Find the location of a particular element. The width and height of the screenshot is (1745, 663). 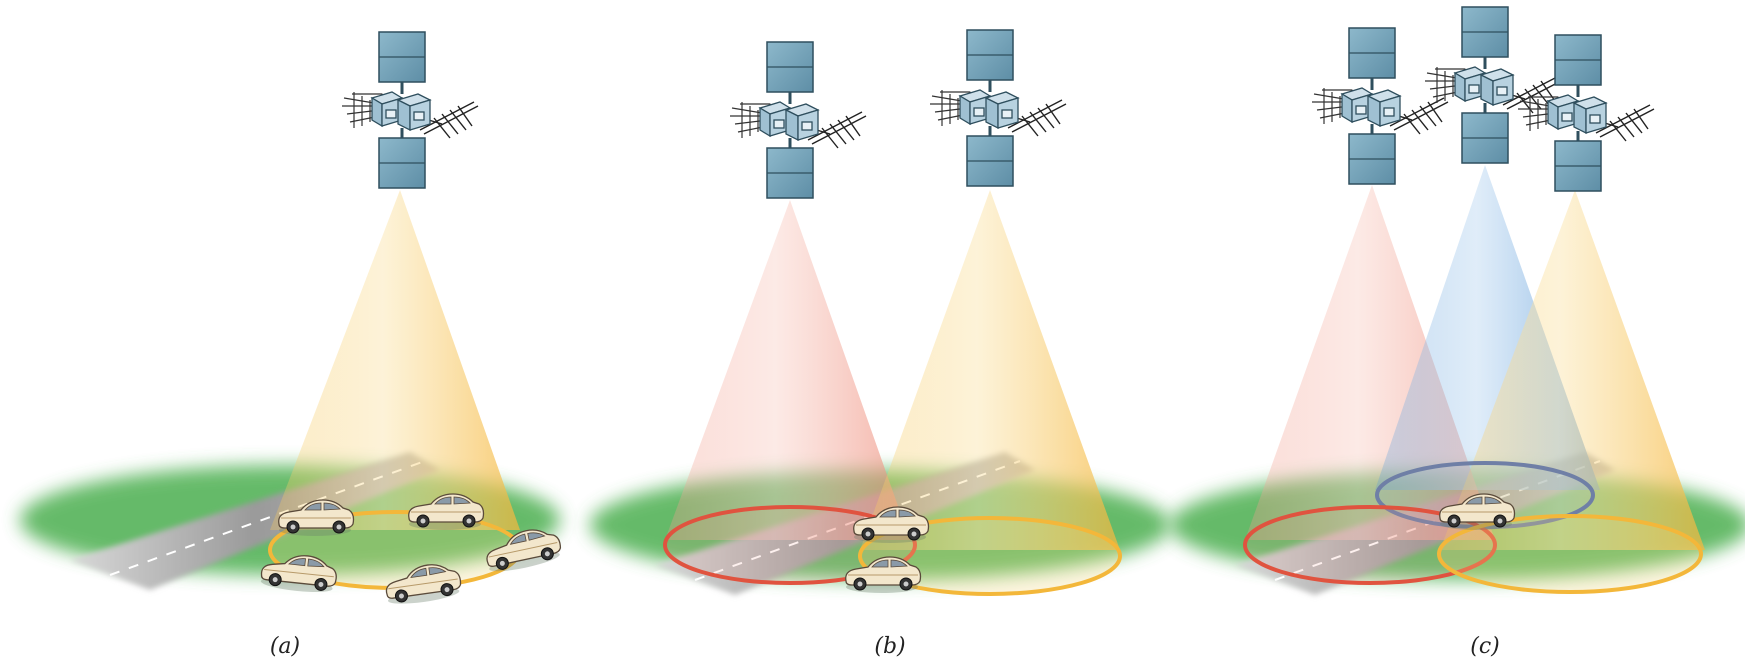

coverage-ring-yellow is located at coordinates (1570, 554).